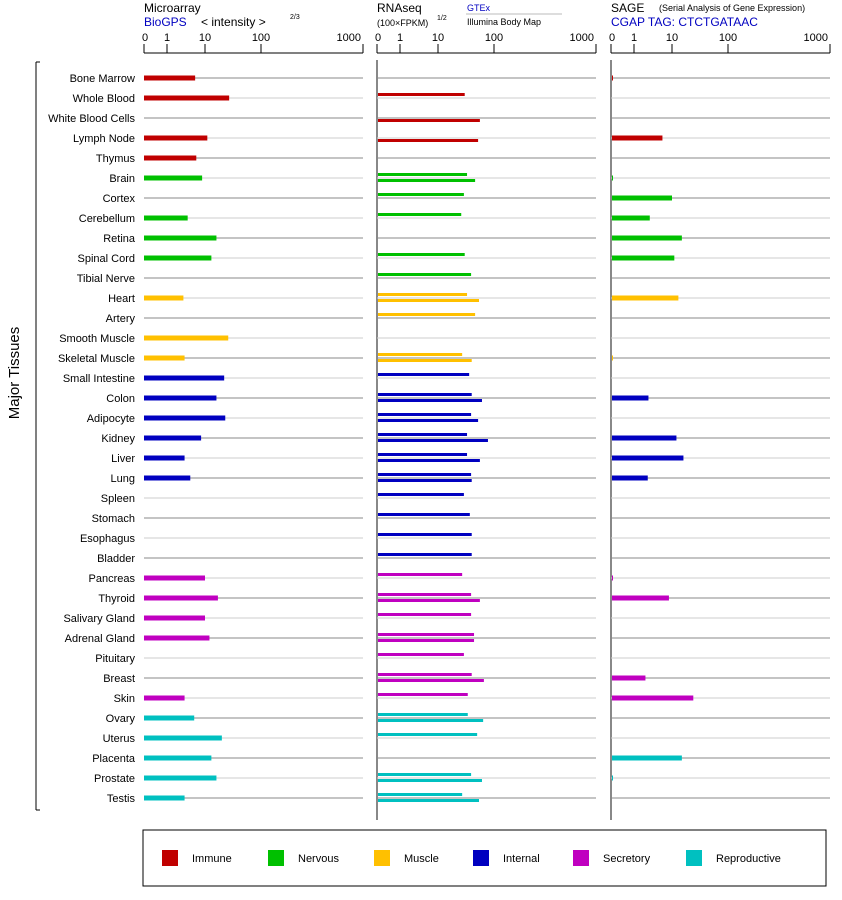 Image resolution: width=842 pixels, height=900 pixels. What do you see at coordinates (816, 38) in the screenshot?
I see `sage-tick-label: 1000` at bounding box center [816, 38].